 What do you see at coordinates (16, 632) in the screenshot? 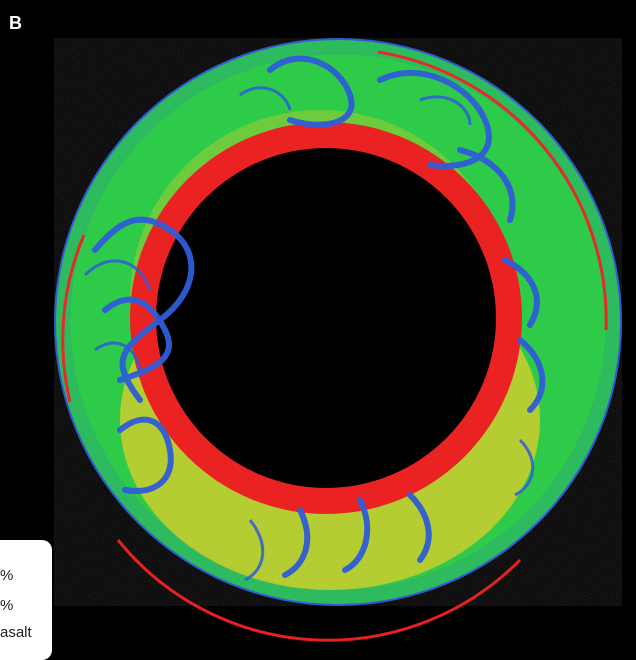
I see `legend-line-3: asalt` at bounding box center [16, 632].